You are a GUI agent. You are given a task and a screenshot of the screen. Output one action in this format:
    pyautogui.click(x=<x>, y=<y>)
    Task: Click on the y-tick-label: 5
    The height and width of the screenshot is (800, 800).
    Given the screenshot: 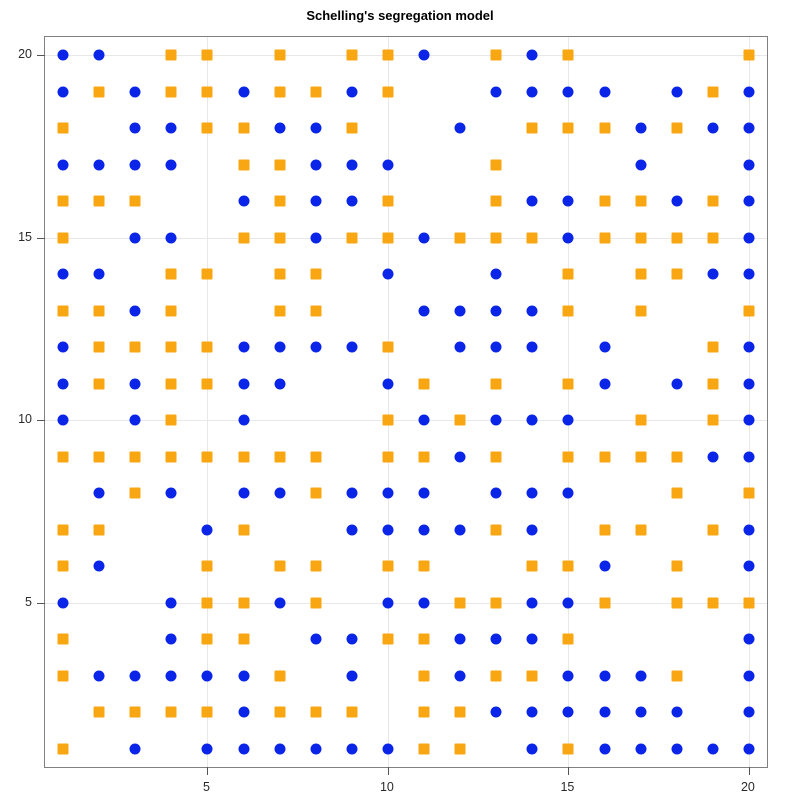 What is the action you would take?
    pyautogui.click(x=28, y=601)
    